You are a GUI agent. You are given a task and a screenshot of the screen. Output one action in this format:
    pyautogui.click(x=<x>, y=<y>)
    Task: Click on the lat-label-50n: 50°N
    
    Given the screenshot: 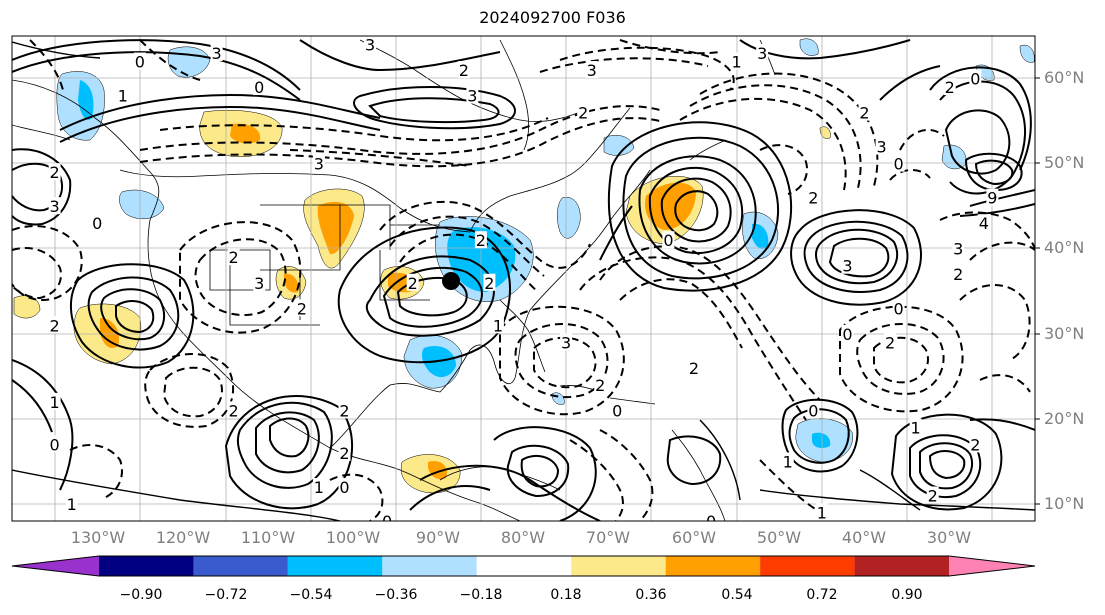 What is the action you would take?
    pyautogui.click(x=1064, y=162)
    